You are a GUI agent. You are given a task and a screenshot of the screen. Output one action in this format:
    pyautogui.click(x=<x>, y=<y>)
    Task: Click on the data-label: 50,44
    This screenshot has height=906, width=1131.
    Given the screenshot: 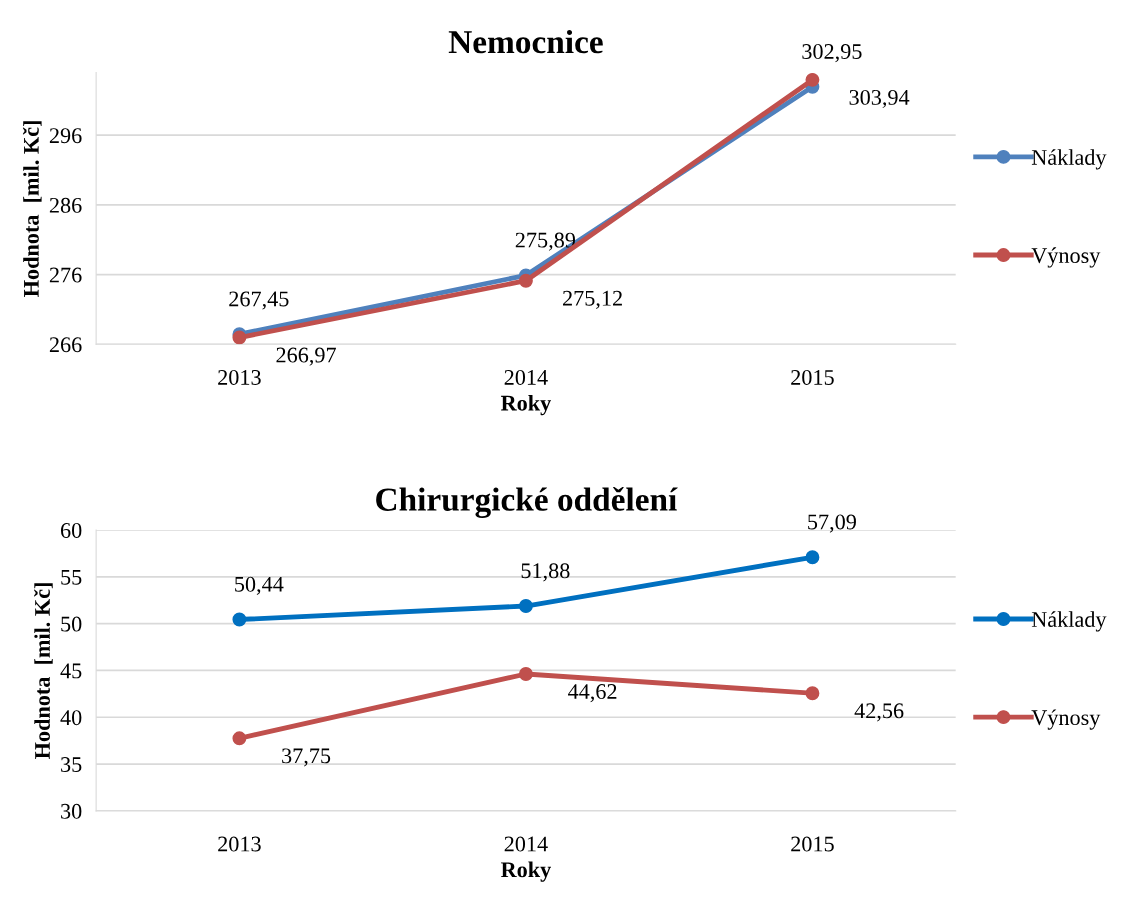 What is the action you would take?
    pyautogui.click(x=259, y=585)
    